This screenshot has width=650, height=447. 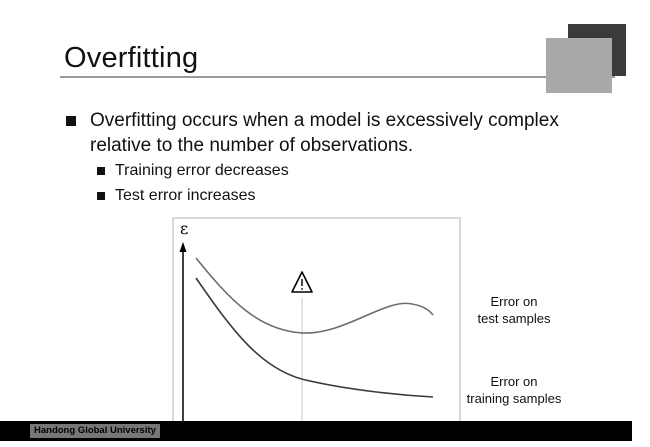 I want to click on training-error-curve, so click(x=314, y=337).